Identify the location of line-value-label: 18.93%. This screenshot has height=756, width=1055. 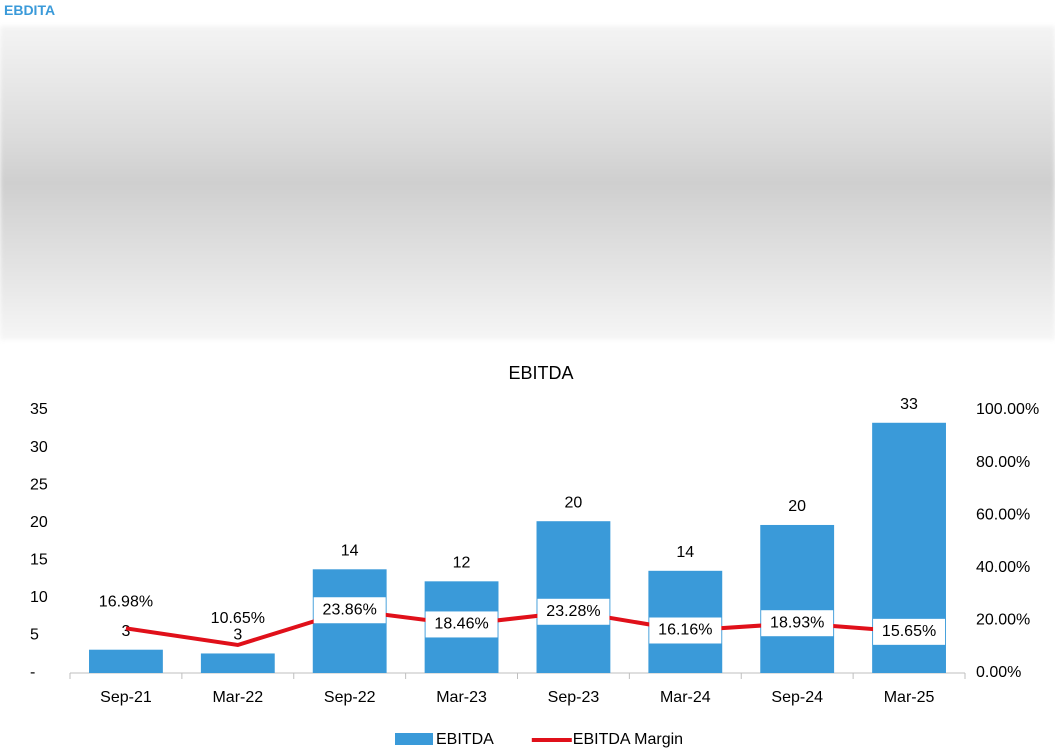
(797, 622).